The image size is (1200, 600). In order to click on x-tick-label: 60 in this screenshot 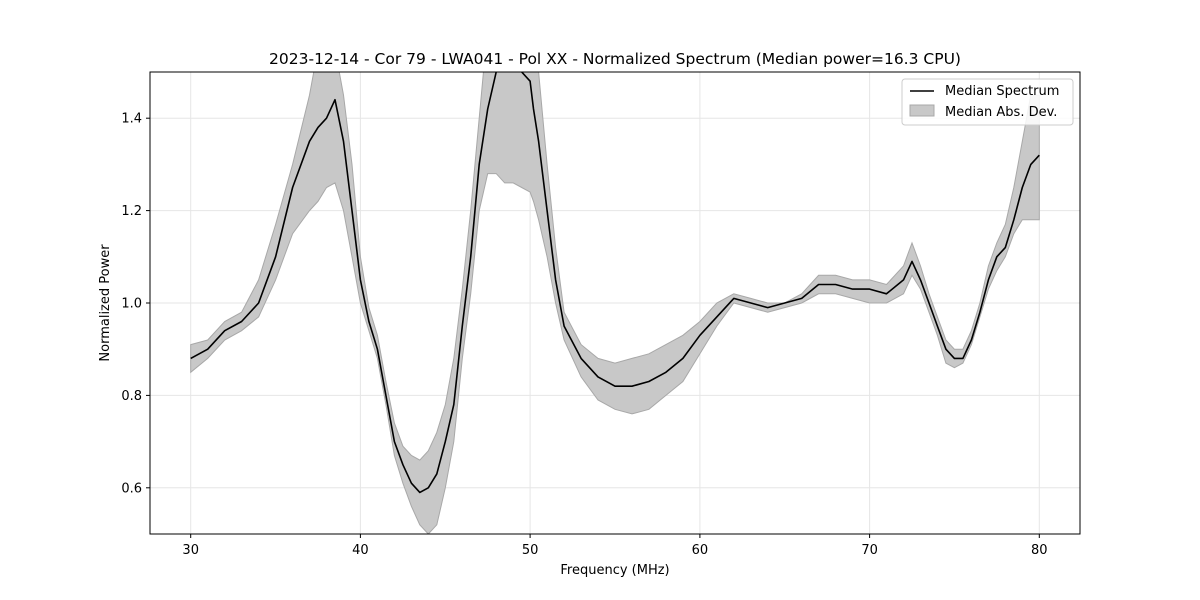, I will do `click(700, 550)`.